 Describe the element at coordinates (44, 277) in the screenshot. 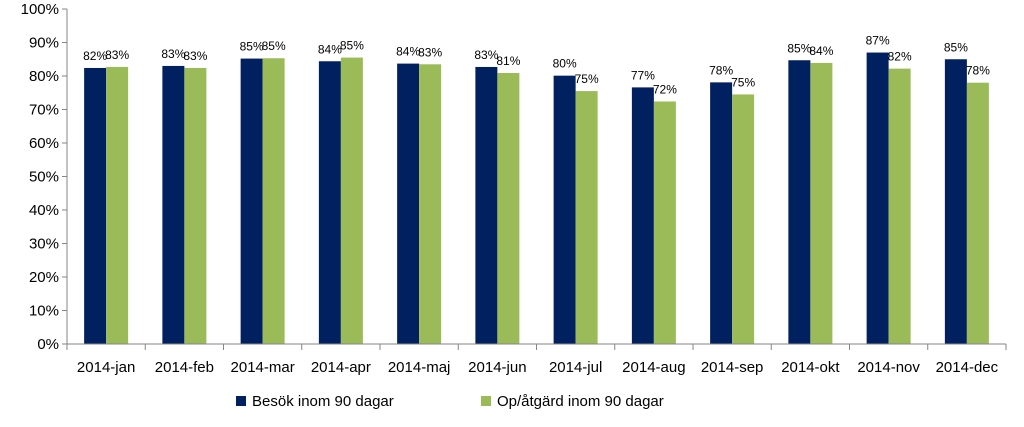

I see `y-tick-label: 20%` at that location.